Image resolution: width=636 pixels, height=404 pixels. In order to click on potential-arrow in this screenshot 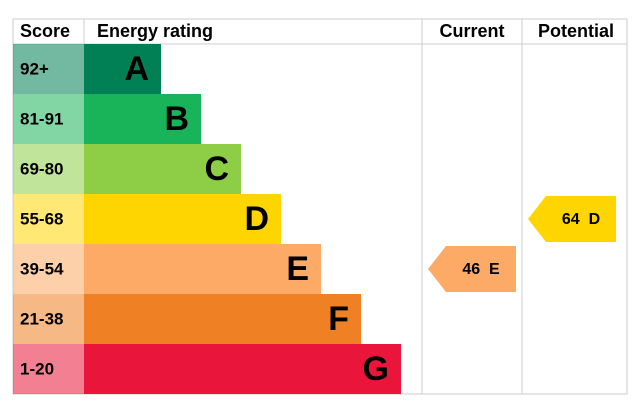, I will do `click(572, 219)`.